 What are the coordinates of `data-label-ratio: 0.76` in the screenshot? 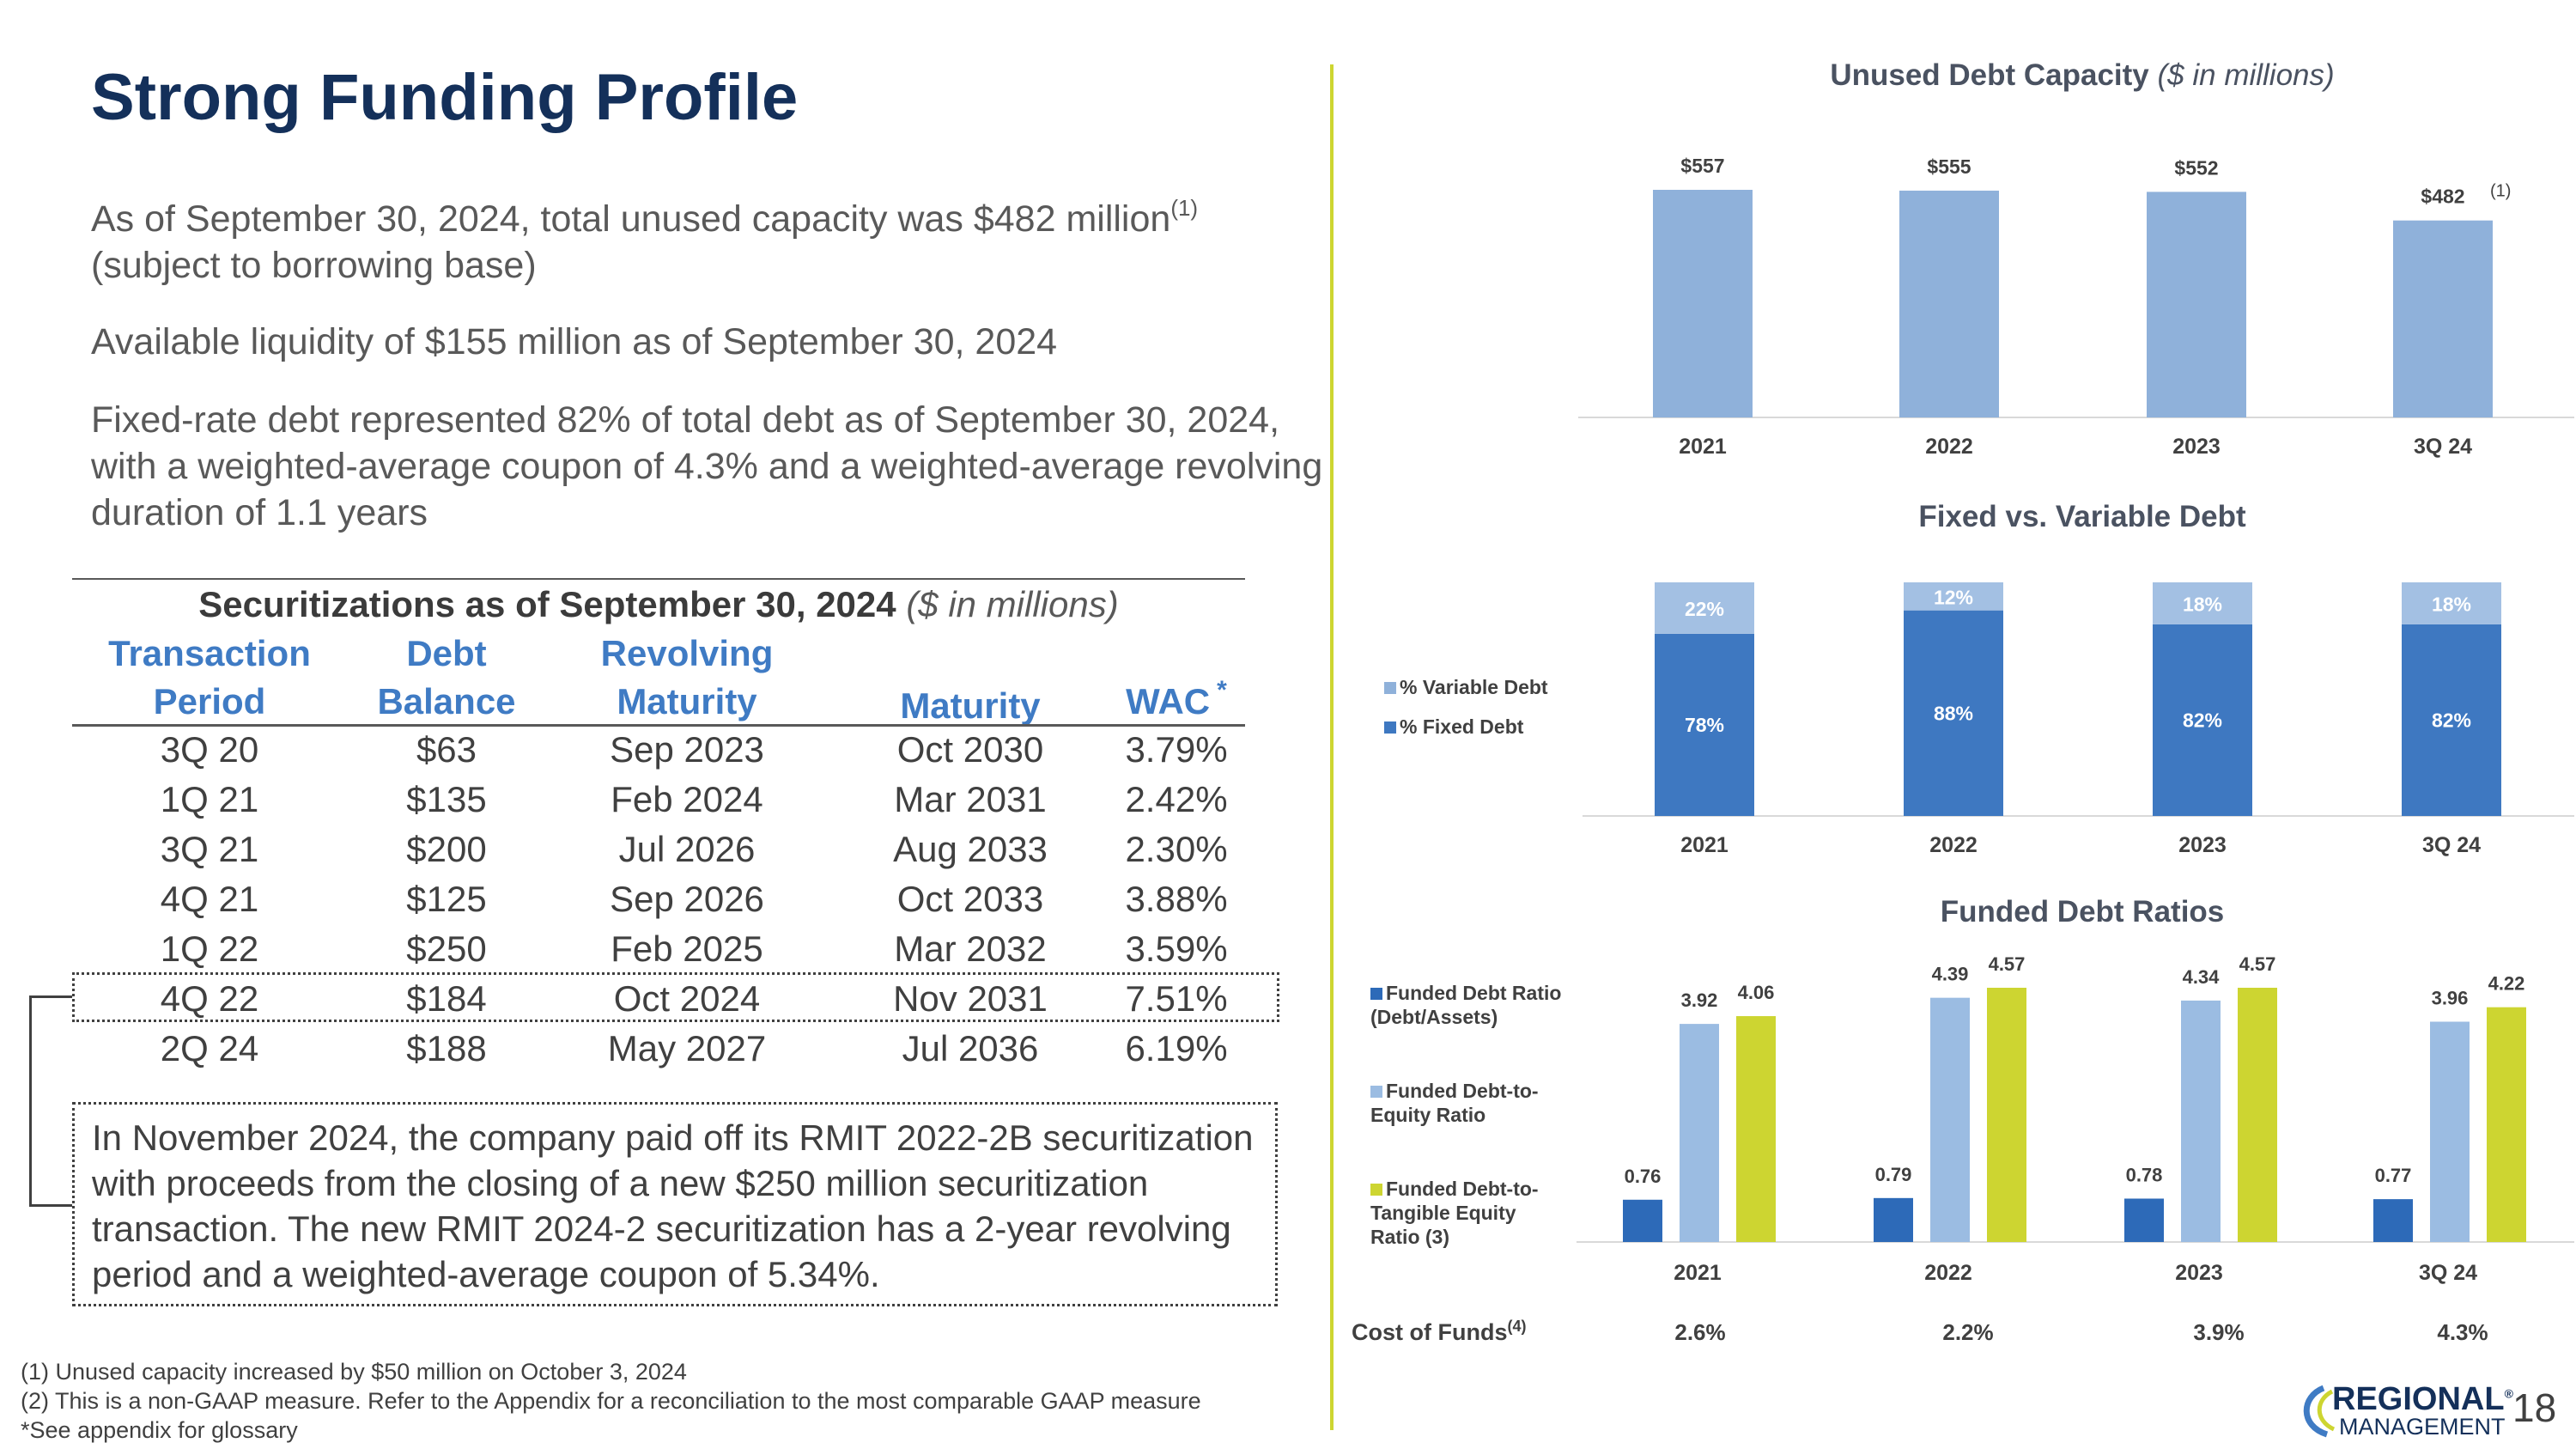 It's located at (1643, 1176).